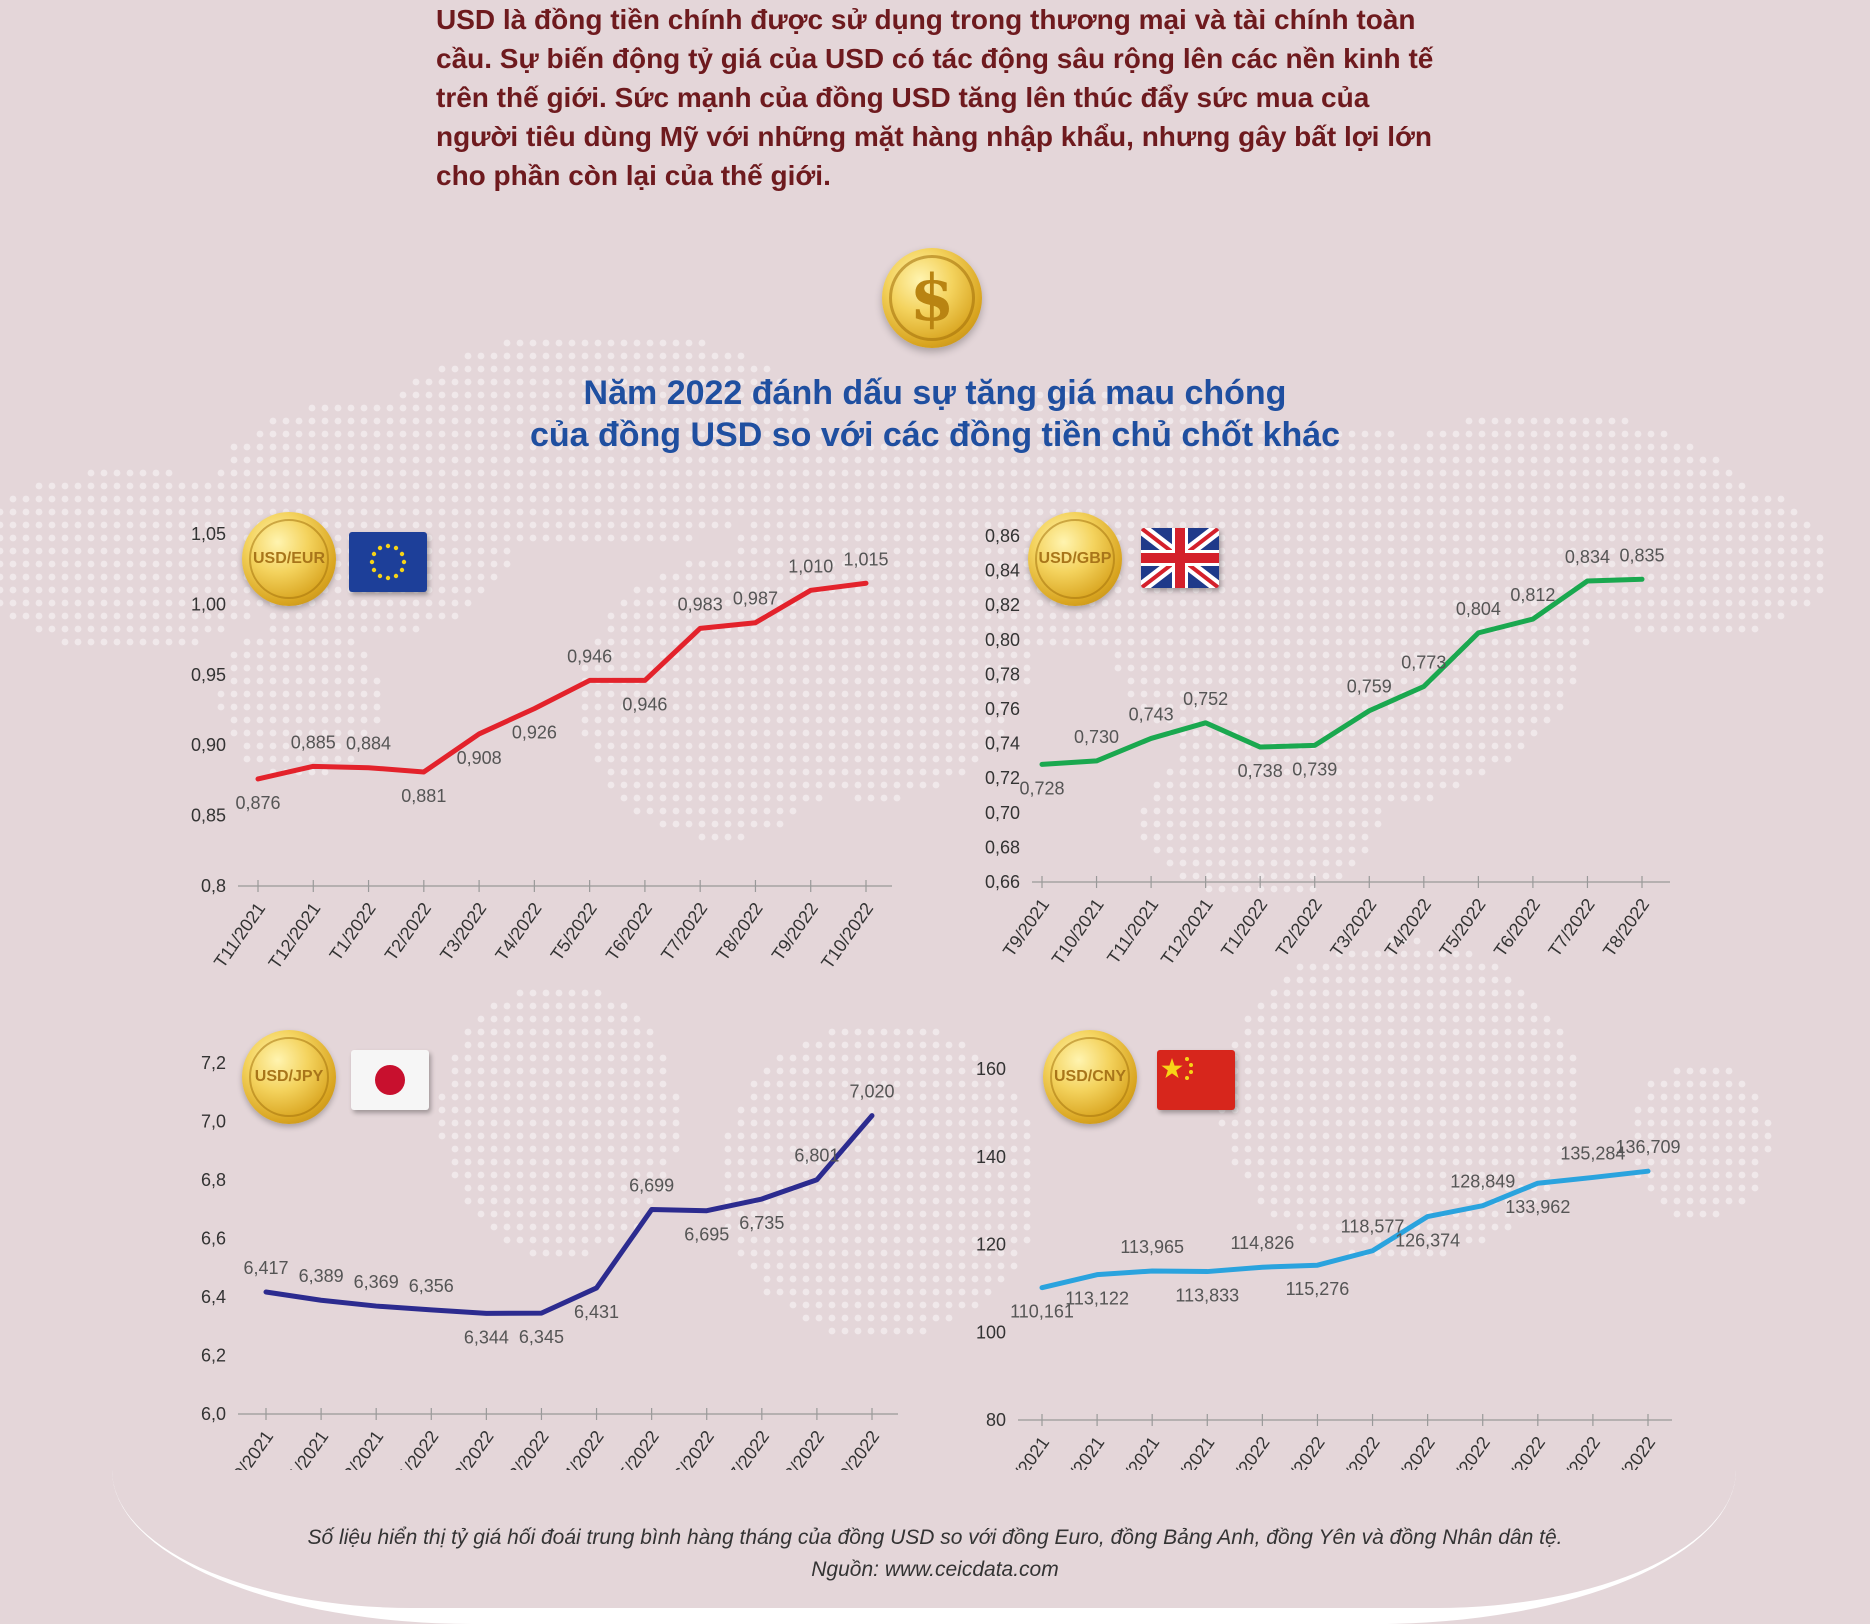 This screenshot has height=1624, width=1870. I want to click on data-label: 1,010, so click(810, 566).